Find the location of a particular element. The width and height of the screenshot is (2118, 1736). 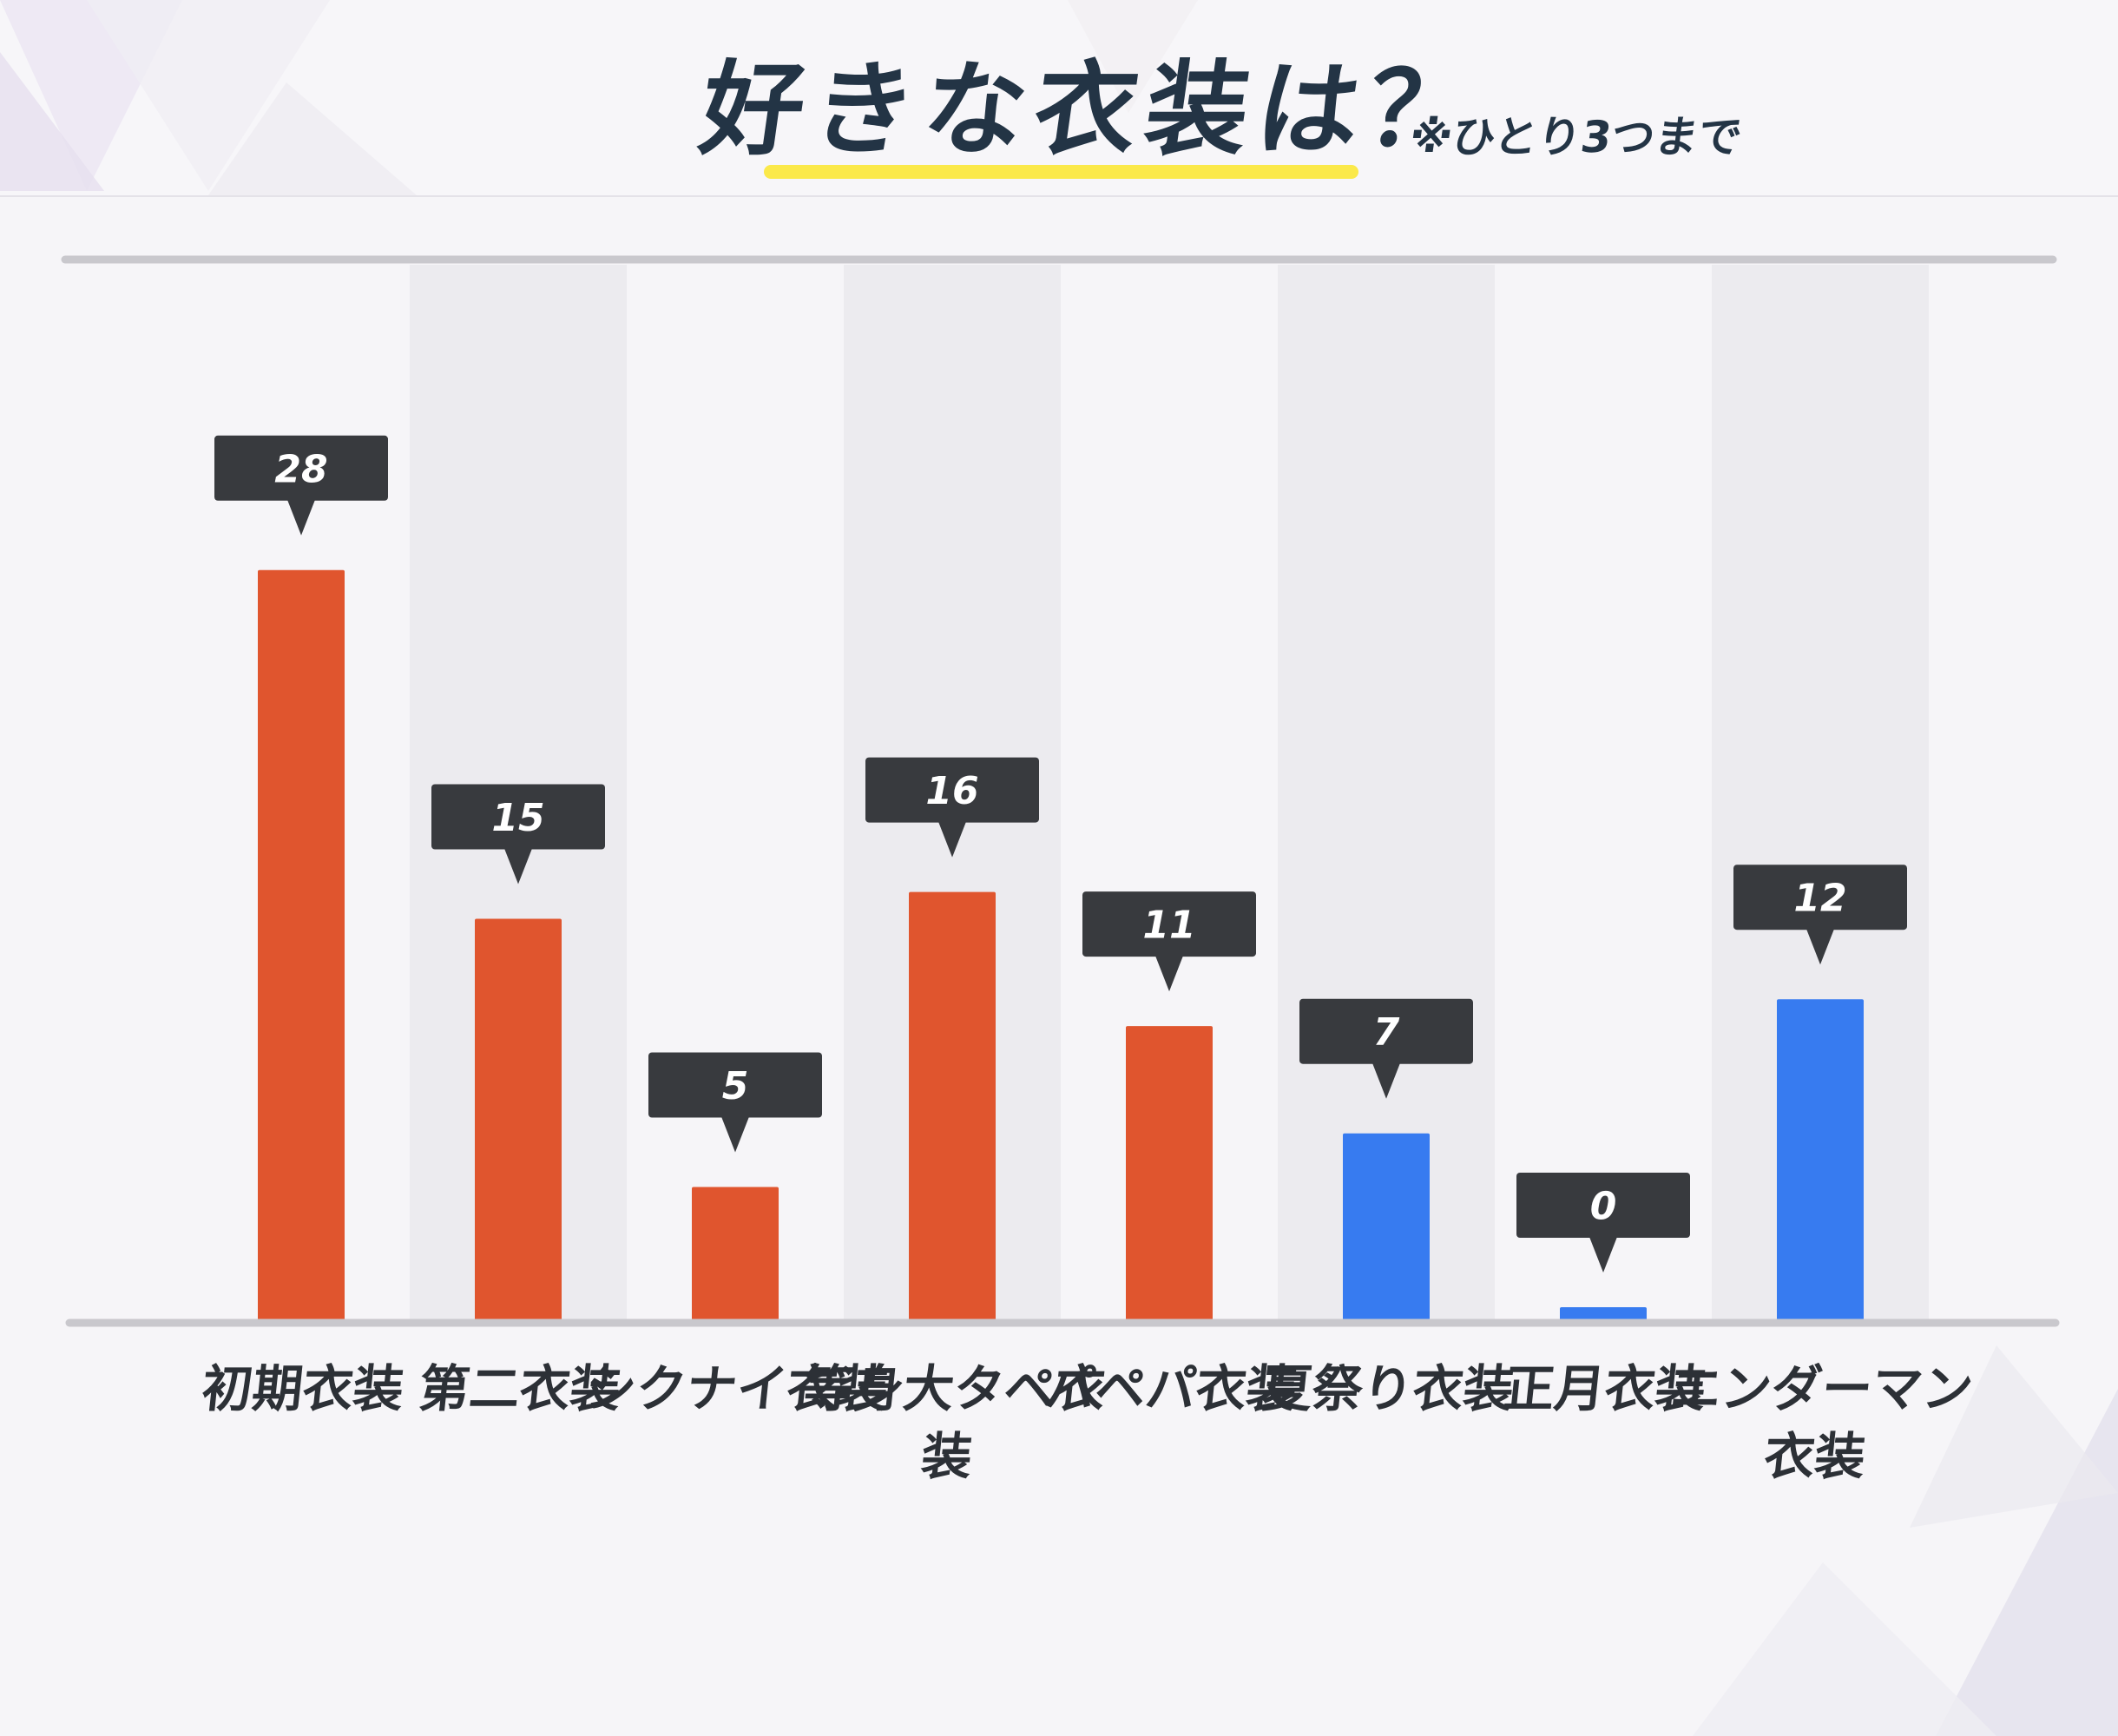

category-label-5: パペパ衣装 is located at coordinates (1170, 1388).